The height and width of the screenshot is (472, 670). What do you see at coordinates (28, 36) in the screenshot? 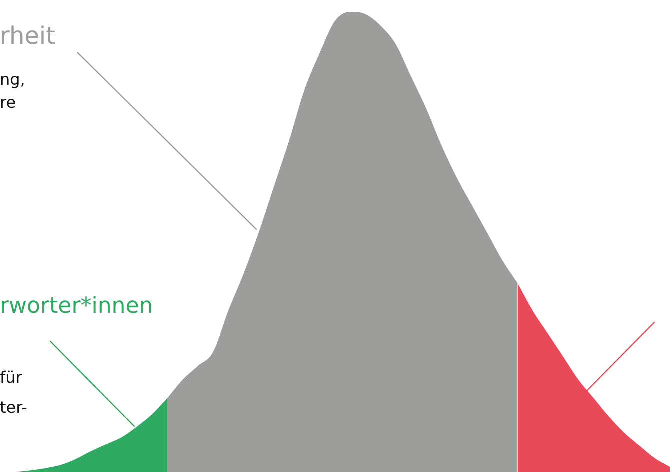
I see `annotation: rheit` at bounding box center [28, 36].